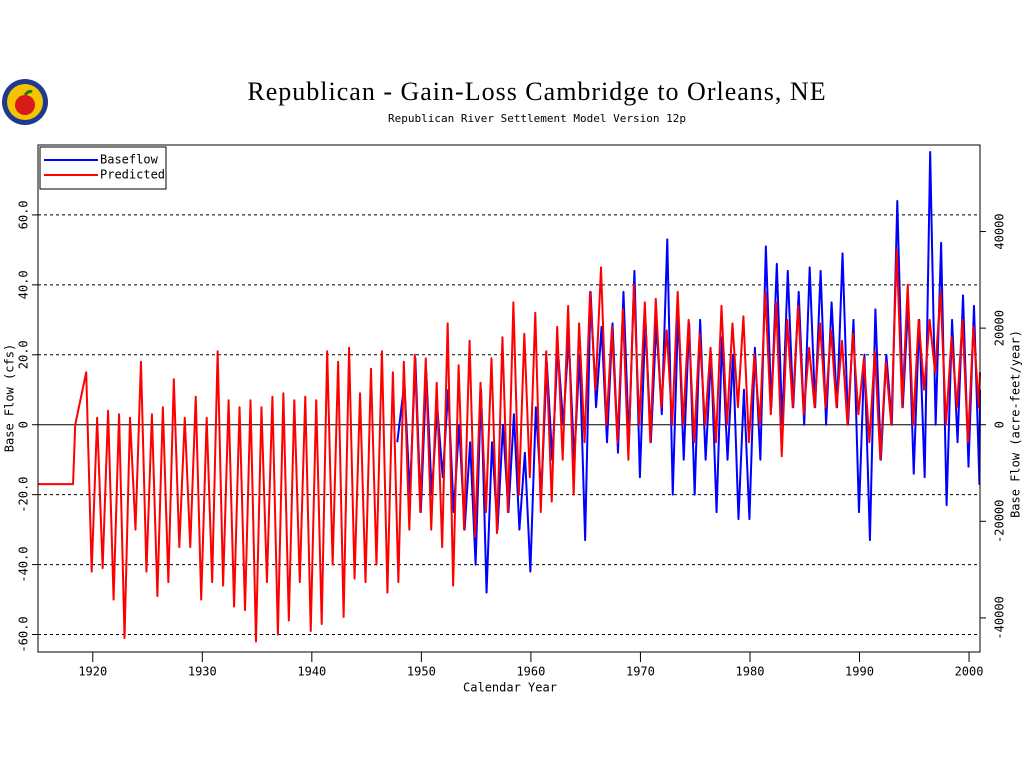 The width and height of the screenshot is (1024, 768). Describe the element at coordinates (969, 672) in the screenshot. I see `x-tick-label: 2000` at that location.